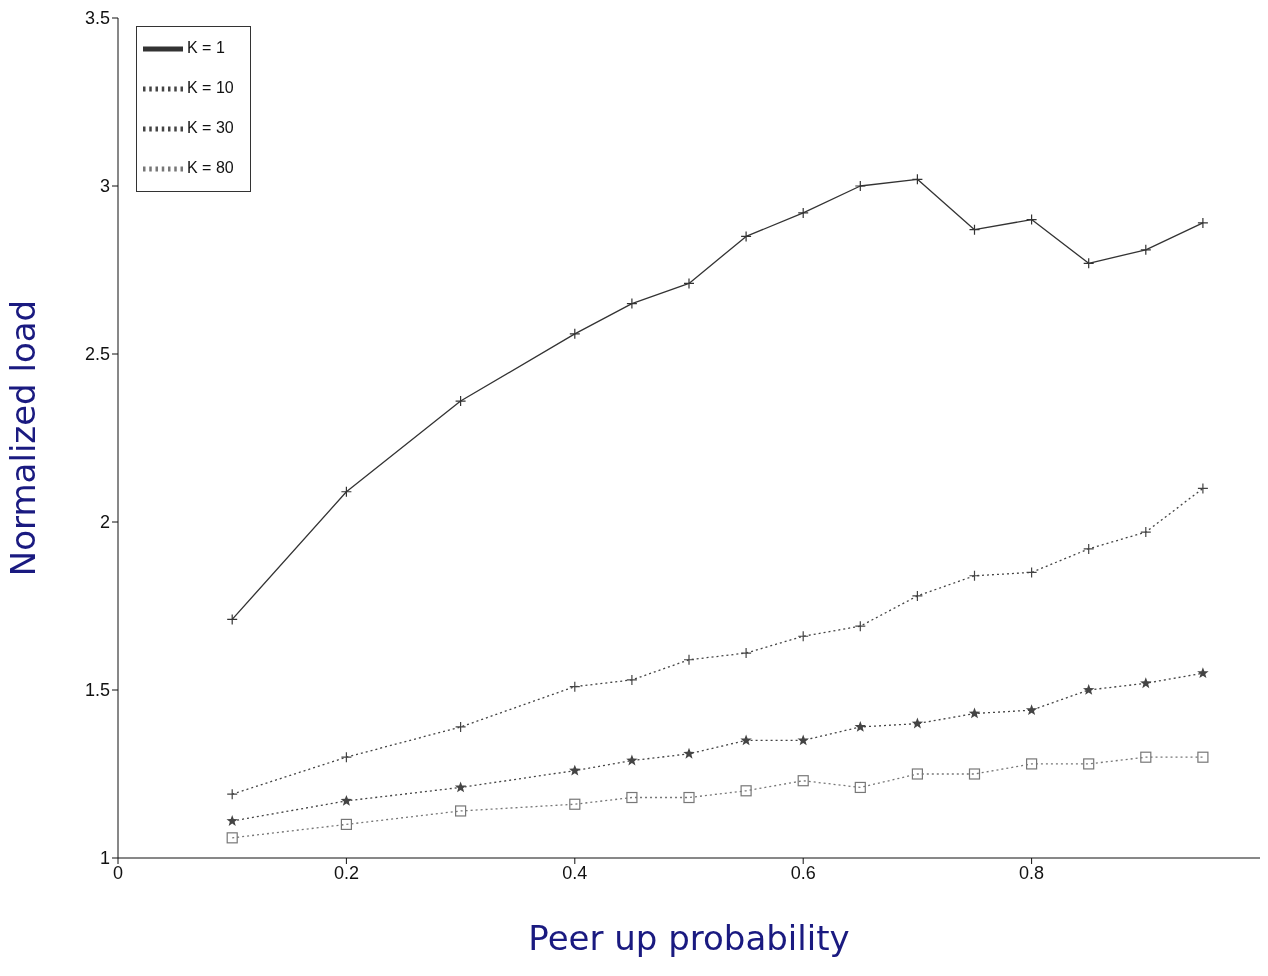 This screenshot has height=976, width=1268. What do you see at coordinates (104, 858) in the screenshot?
I see `y-tick-label: 1` at bounding box center [104, 858].